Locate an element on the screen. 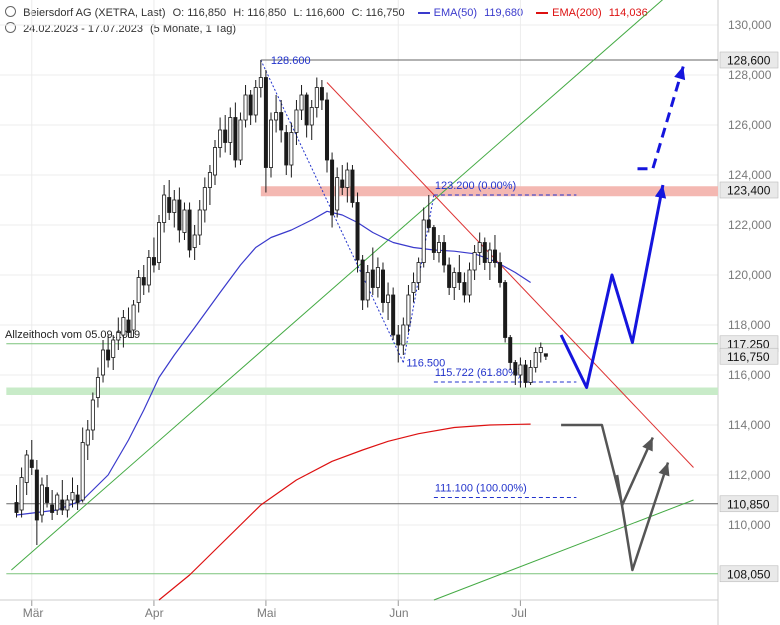 The height and width of the screenshot is (625, 780). last-price-box is located at coordinates (749, 356).